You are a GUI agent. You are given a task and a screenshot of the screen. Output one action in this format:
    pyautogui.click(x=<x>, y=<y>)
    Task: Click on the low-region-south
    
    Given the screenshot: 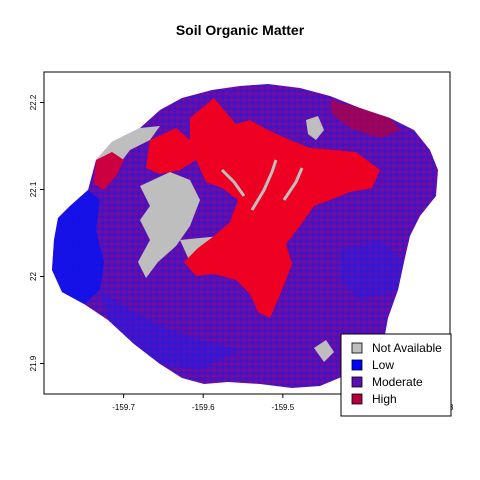 What is the action you would take?
    pyautogui.click(x=170, y=330)
    